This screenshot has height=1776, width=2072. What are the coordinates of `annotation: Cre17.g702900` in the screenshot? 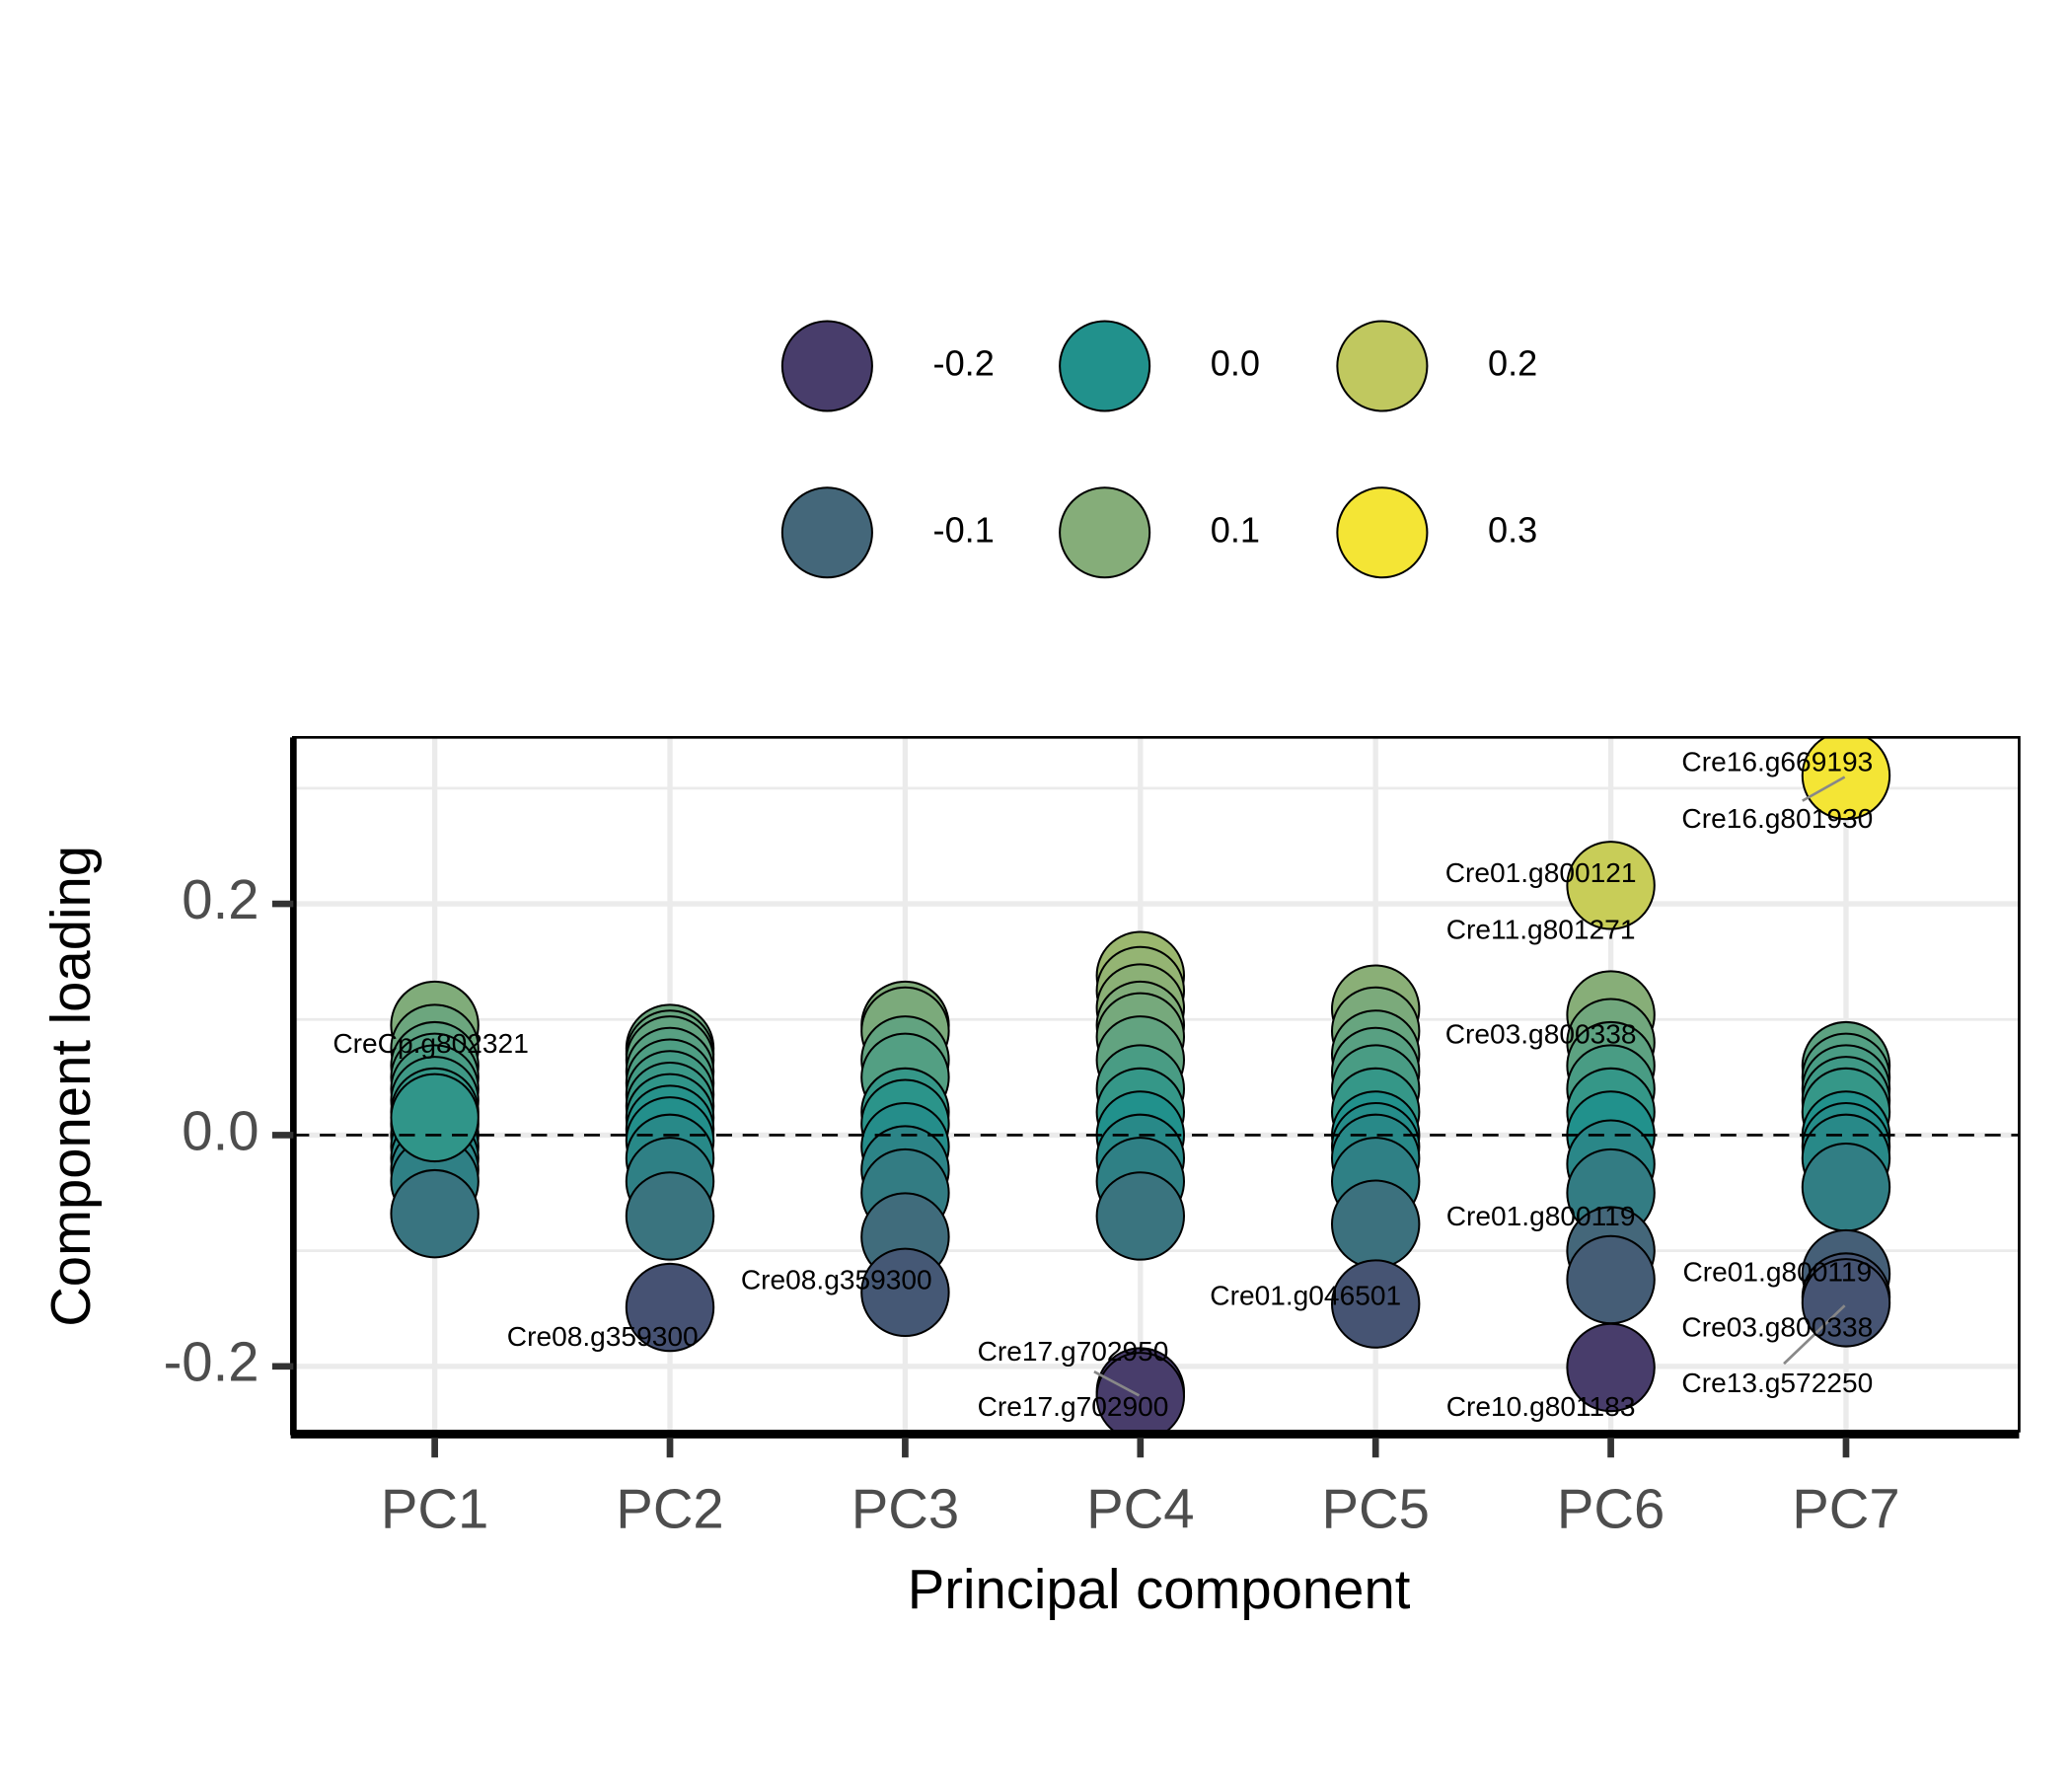 It's located at (1074, 1407).